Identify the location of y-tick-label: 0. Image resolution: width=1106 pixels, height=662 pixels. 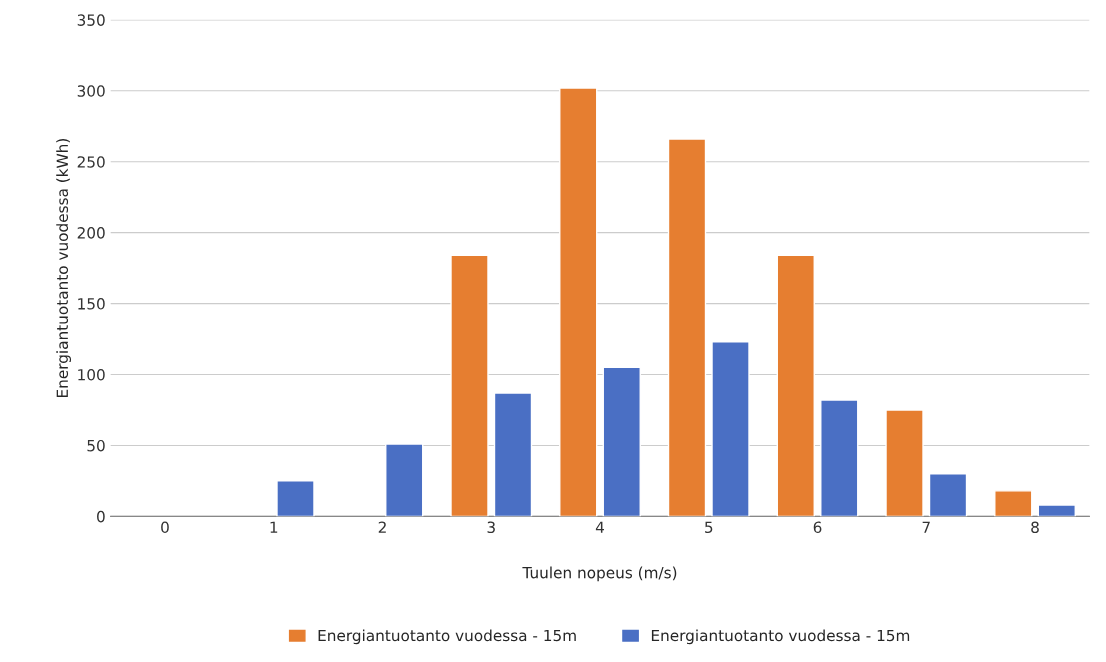
(101, 516).